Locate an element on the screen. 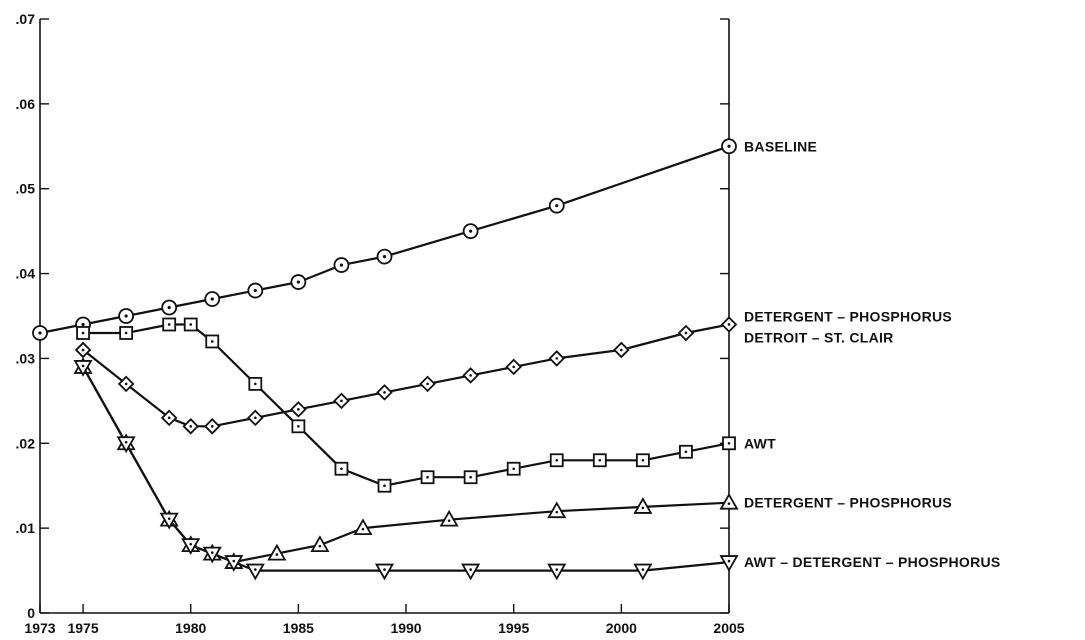 The height and width of the screenshot is (640, 1085). series-line-diamond is located at coordinates (406, 375).